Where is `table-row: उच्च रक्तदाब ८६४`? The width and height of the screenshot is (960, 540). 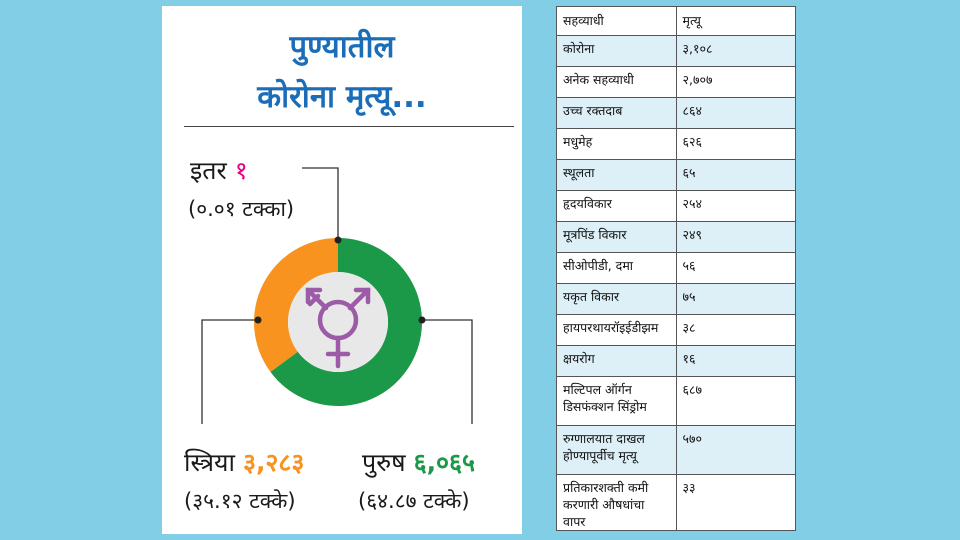
table-row: उच्च रक्तदाब ८६४ is located at coordinates (676, 113).